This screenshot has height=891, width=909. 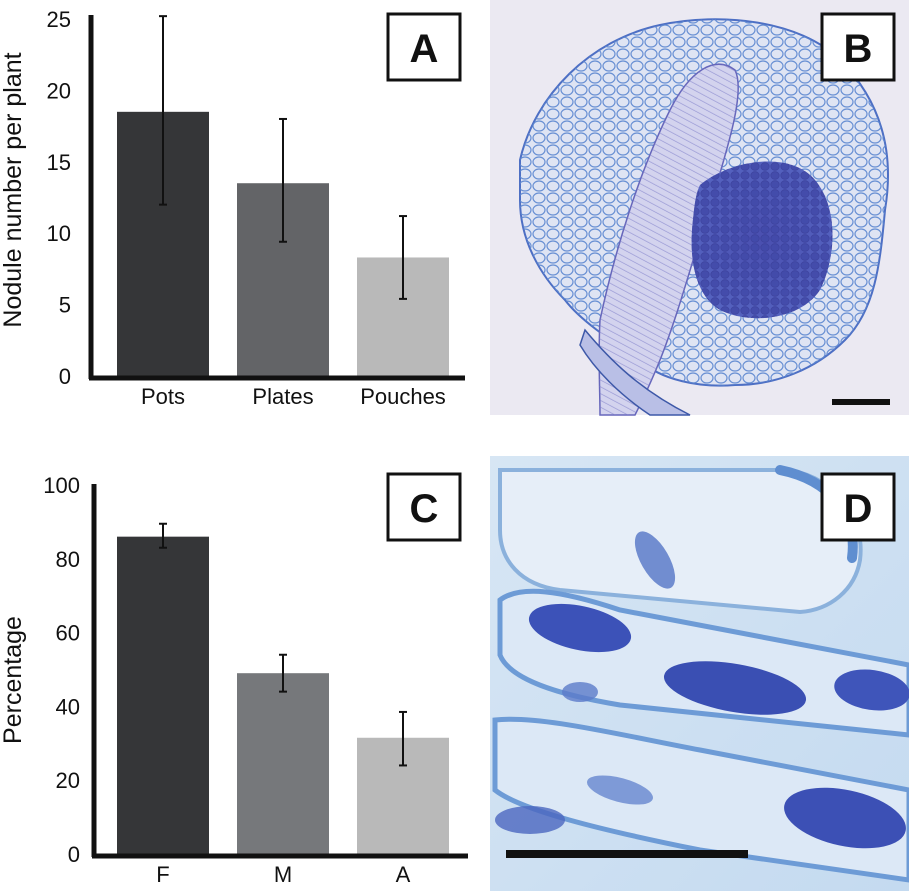 I want to click on chartA-y-tick-label: 20, so click(x=59, y=90).